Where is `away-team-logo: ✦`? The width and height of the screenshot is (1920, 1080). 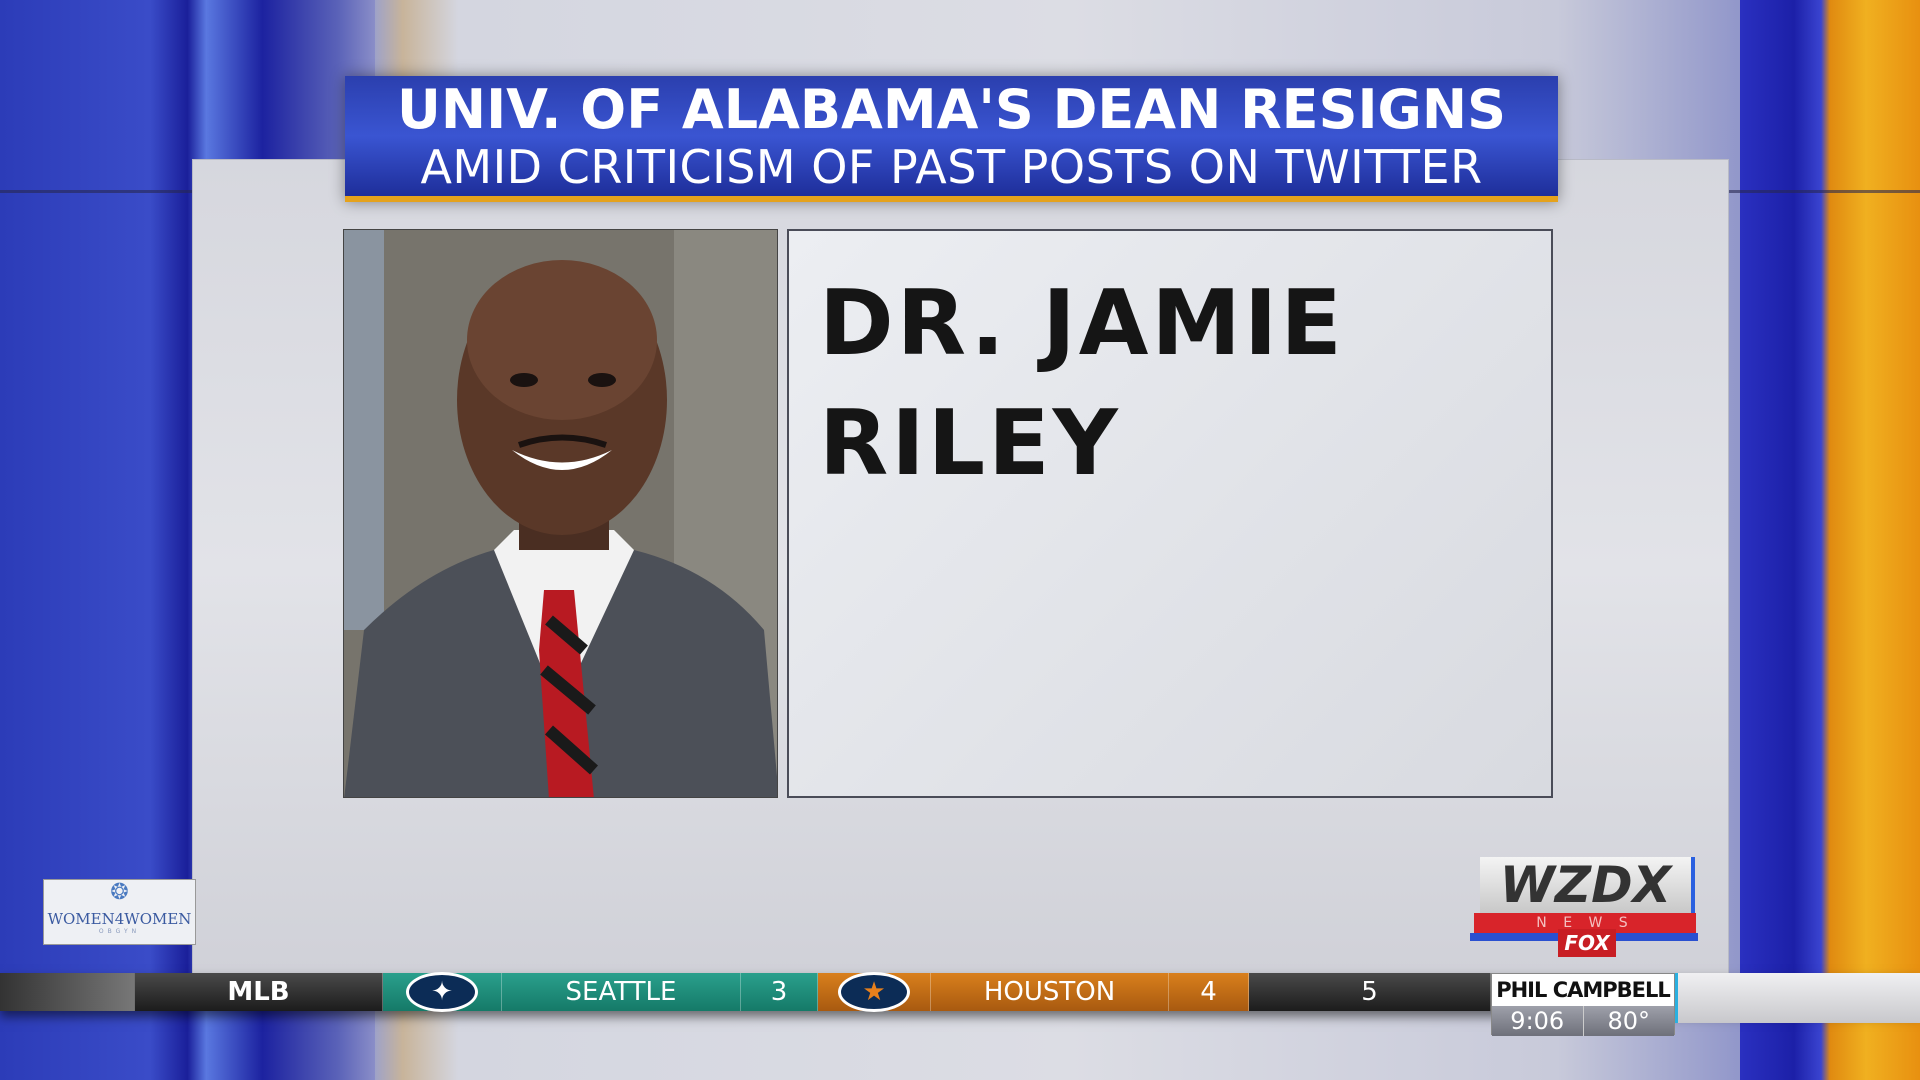 away-team-logo: ✦ is located at coordinates (442, 992).